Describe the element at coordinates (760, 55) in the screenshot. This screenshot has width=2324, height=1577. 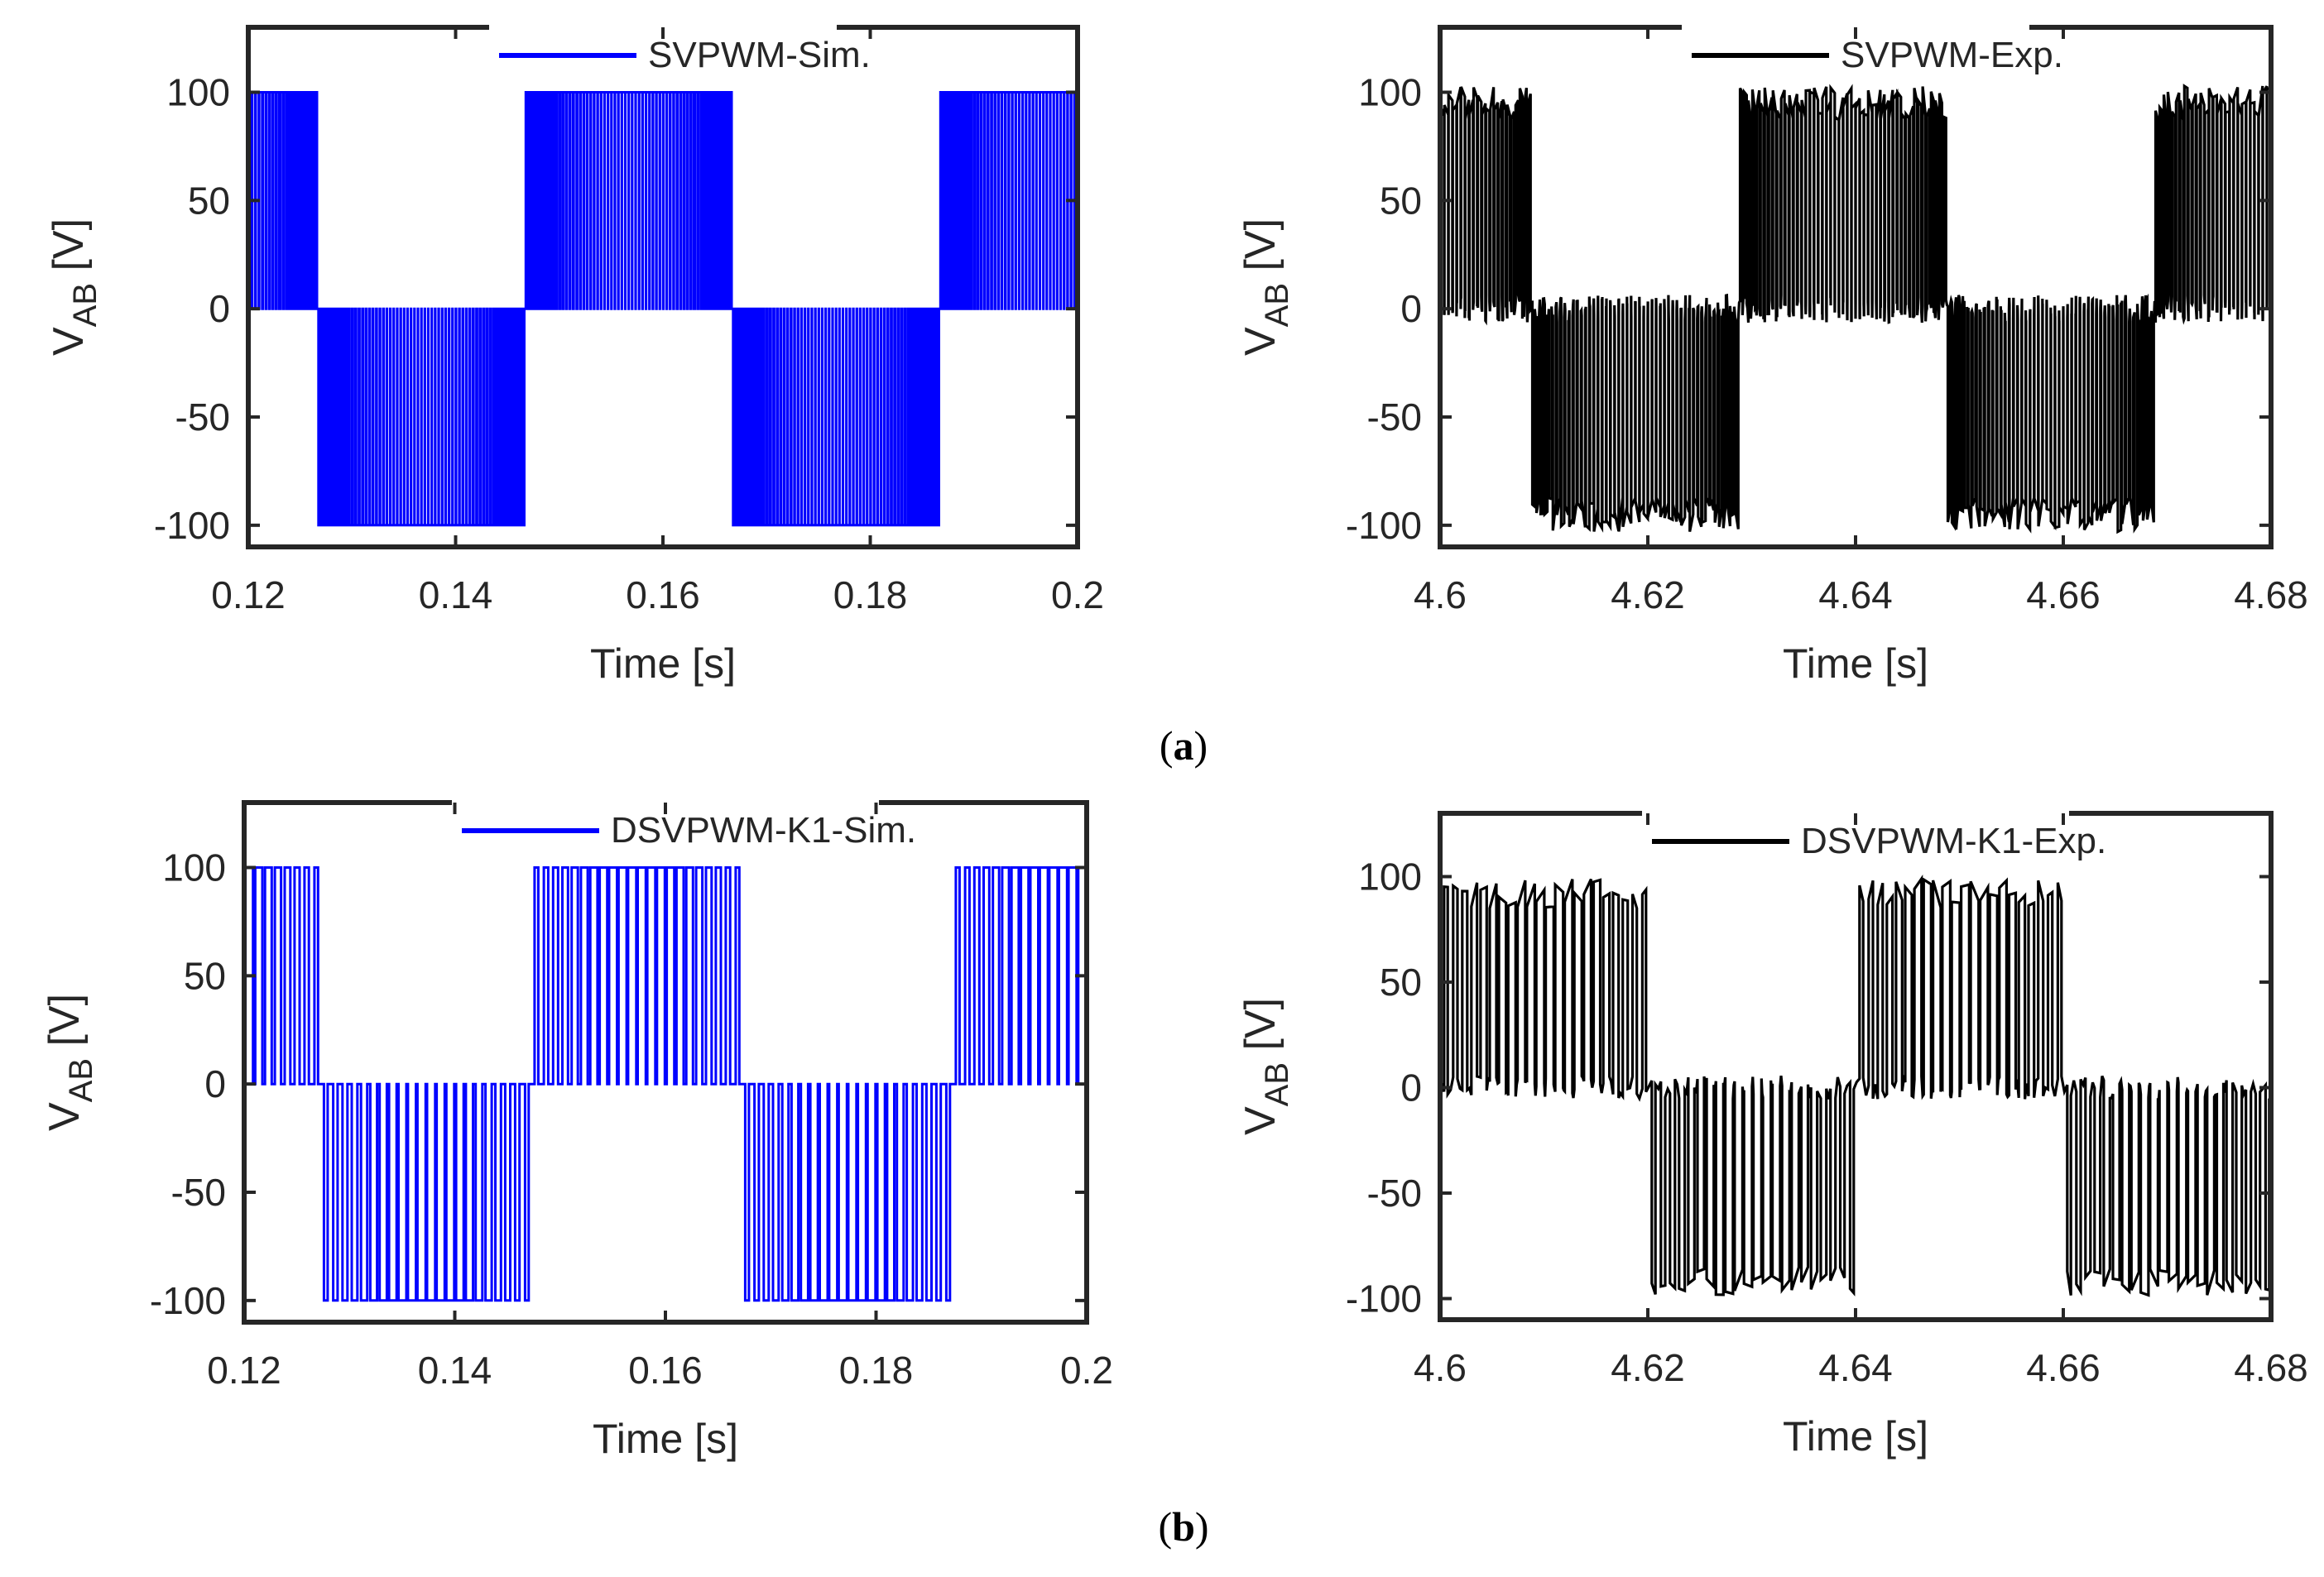
I see `legend-text: SVPWM-Sim.` at that location.